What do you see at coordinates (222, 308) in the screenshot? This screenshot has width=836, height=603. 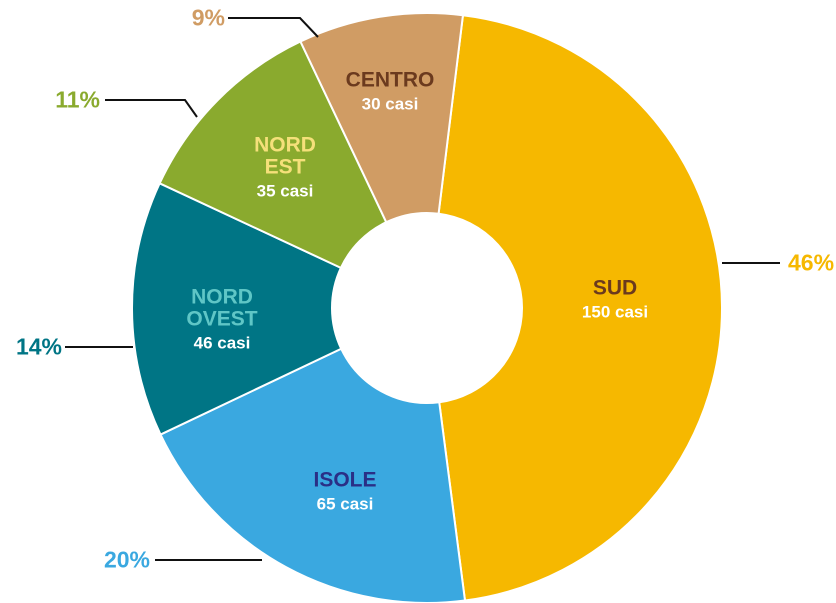 I see `category-label: NORD OVEST` at bounding box center [222, 308].